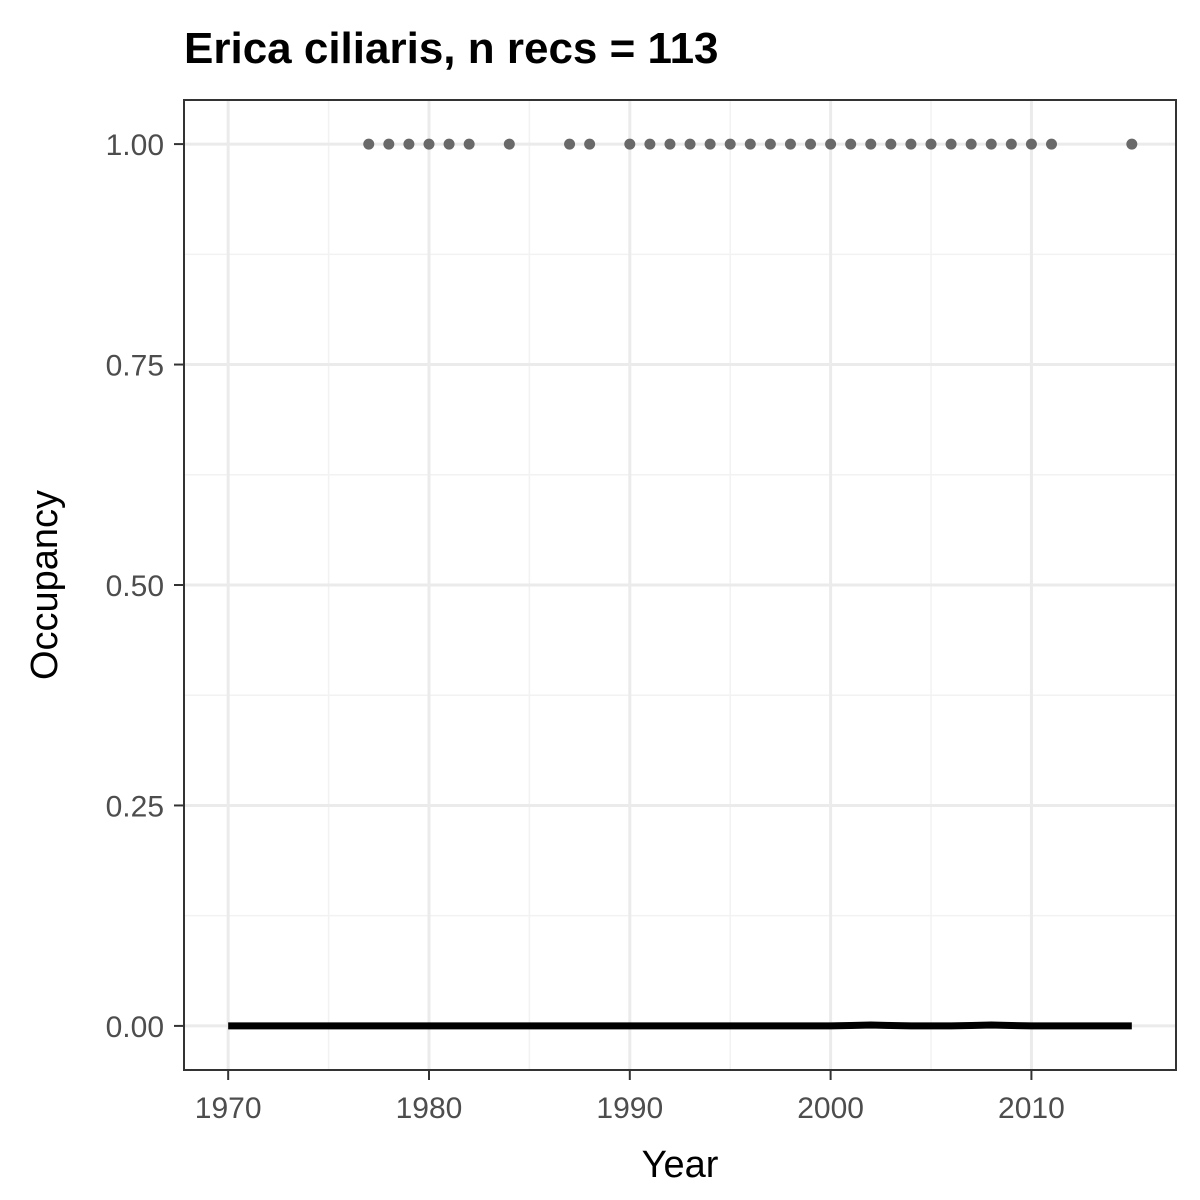 The image size is (1200, 1200). What do you see at coordinates (680, 1165) in the screenshot?
I see `x-axis-label: Year` at bounding box center [680, 1165].